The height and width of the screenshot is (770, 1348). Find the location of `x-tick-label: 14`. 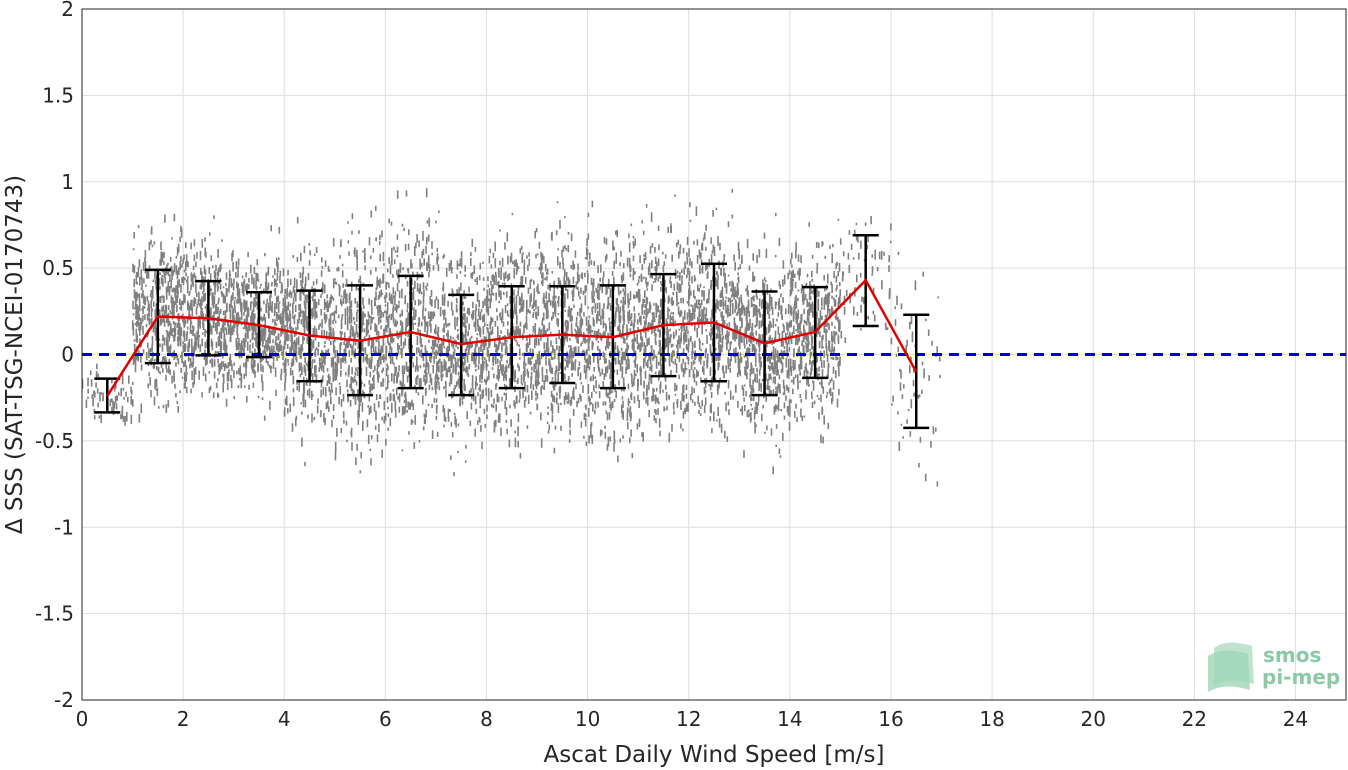

x-tick-label: 14 is located at coordinates (789, 719).